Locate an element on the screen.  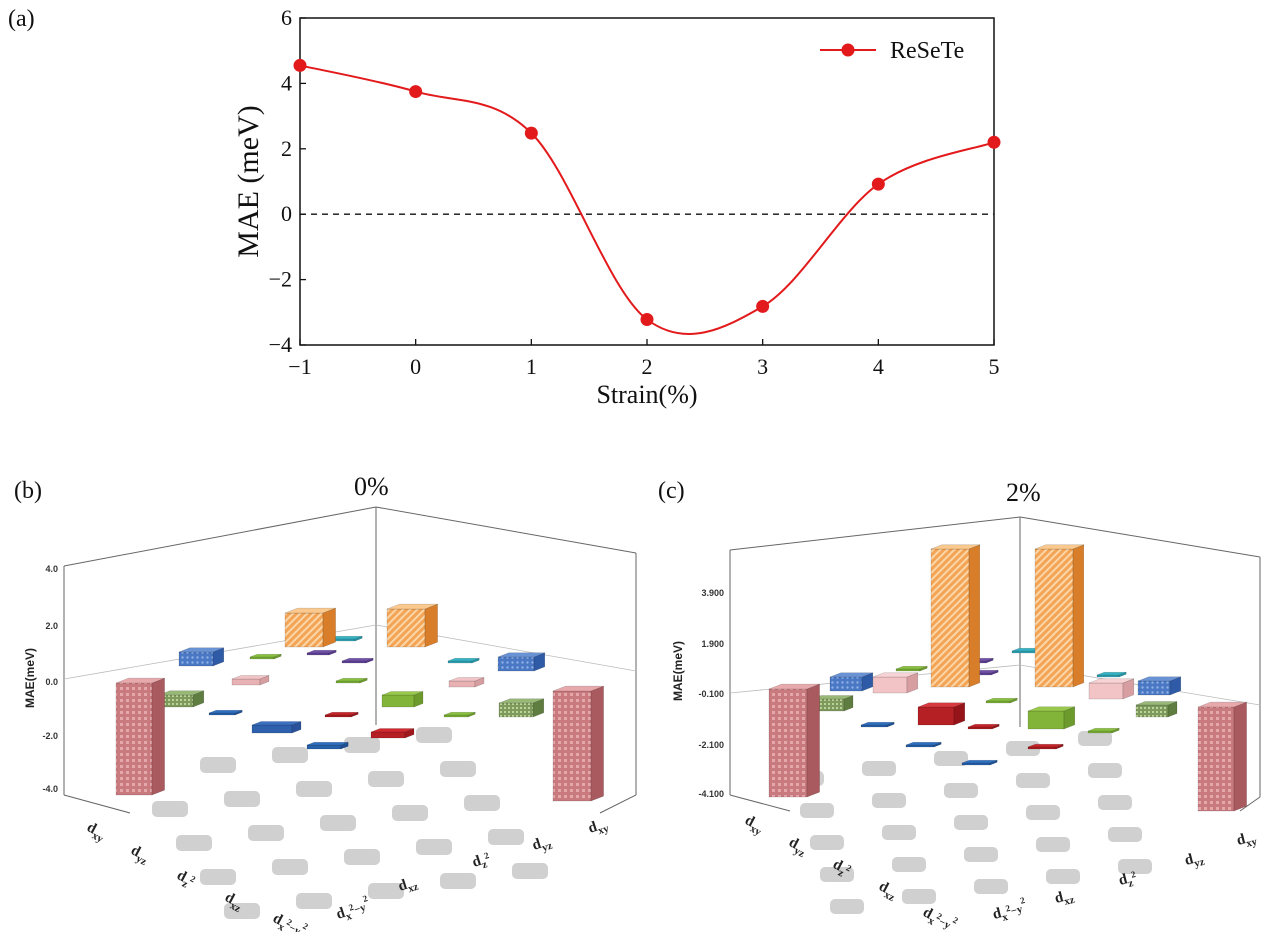
z-axis-label: MAE(meV) is located at coordinates (678, 671).